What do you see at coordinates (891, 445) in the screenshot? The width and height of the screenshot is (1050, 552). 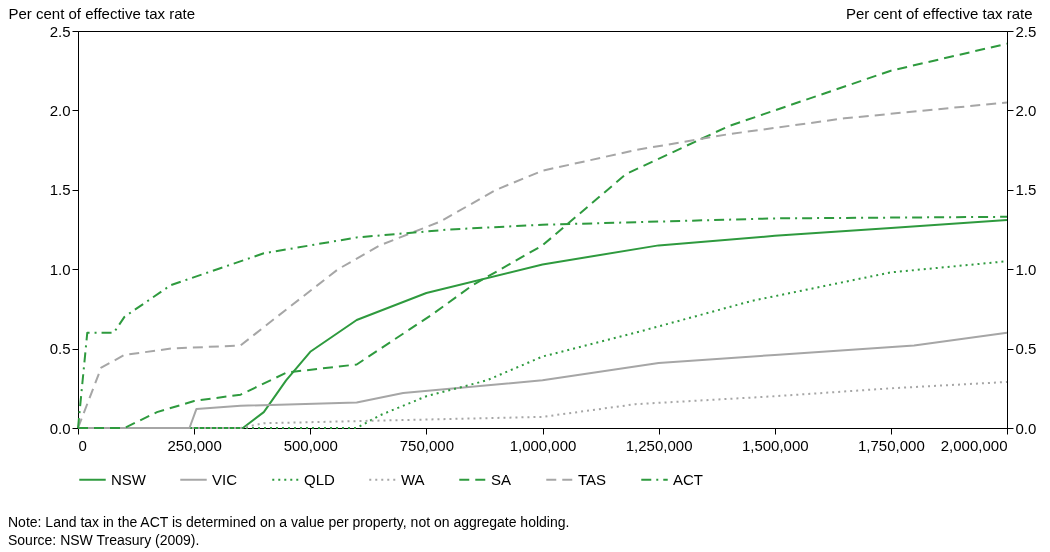 I see `x-tick-label: 1,750,000` at bounding box center [891, 445].